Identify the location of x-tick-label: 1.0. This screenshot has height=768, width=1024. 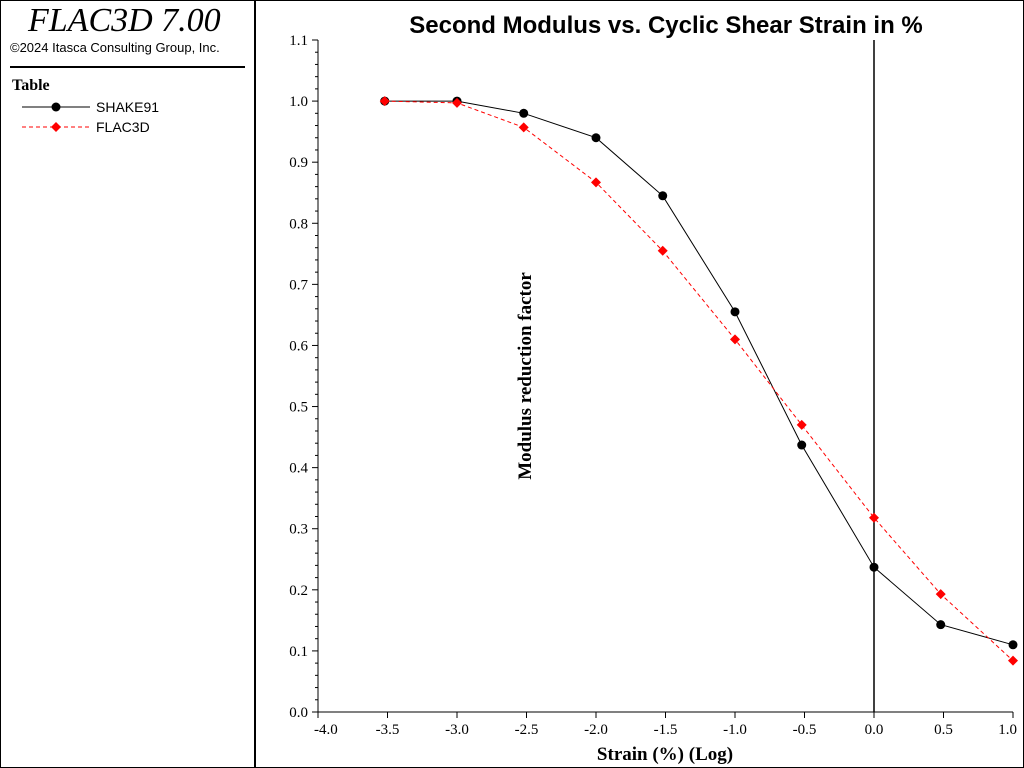
(1007, 730).